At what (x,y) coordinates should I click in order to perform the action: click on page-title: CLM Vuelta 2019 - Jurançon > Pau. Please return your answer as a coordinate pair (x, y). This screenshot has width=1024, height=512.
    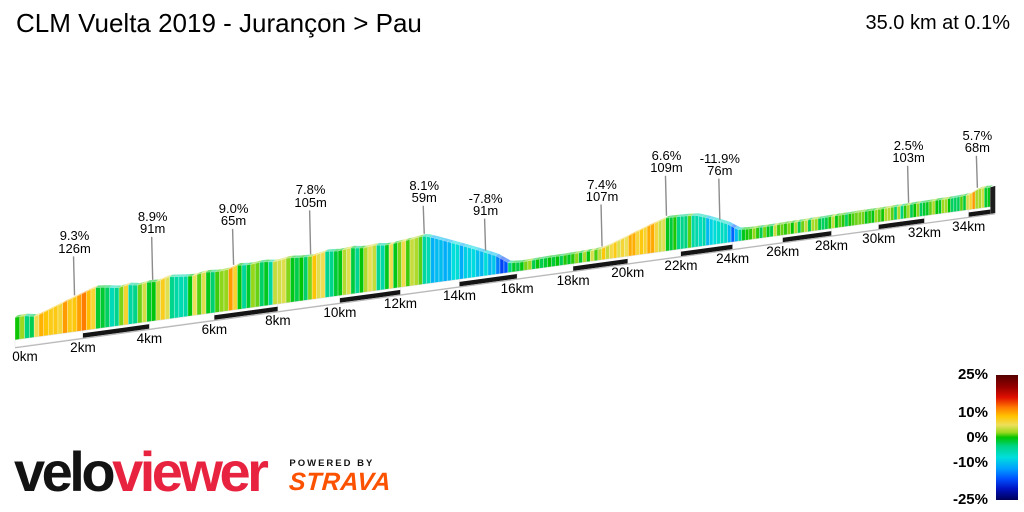
    Looking at the image, I should click on (219, 23).